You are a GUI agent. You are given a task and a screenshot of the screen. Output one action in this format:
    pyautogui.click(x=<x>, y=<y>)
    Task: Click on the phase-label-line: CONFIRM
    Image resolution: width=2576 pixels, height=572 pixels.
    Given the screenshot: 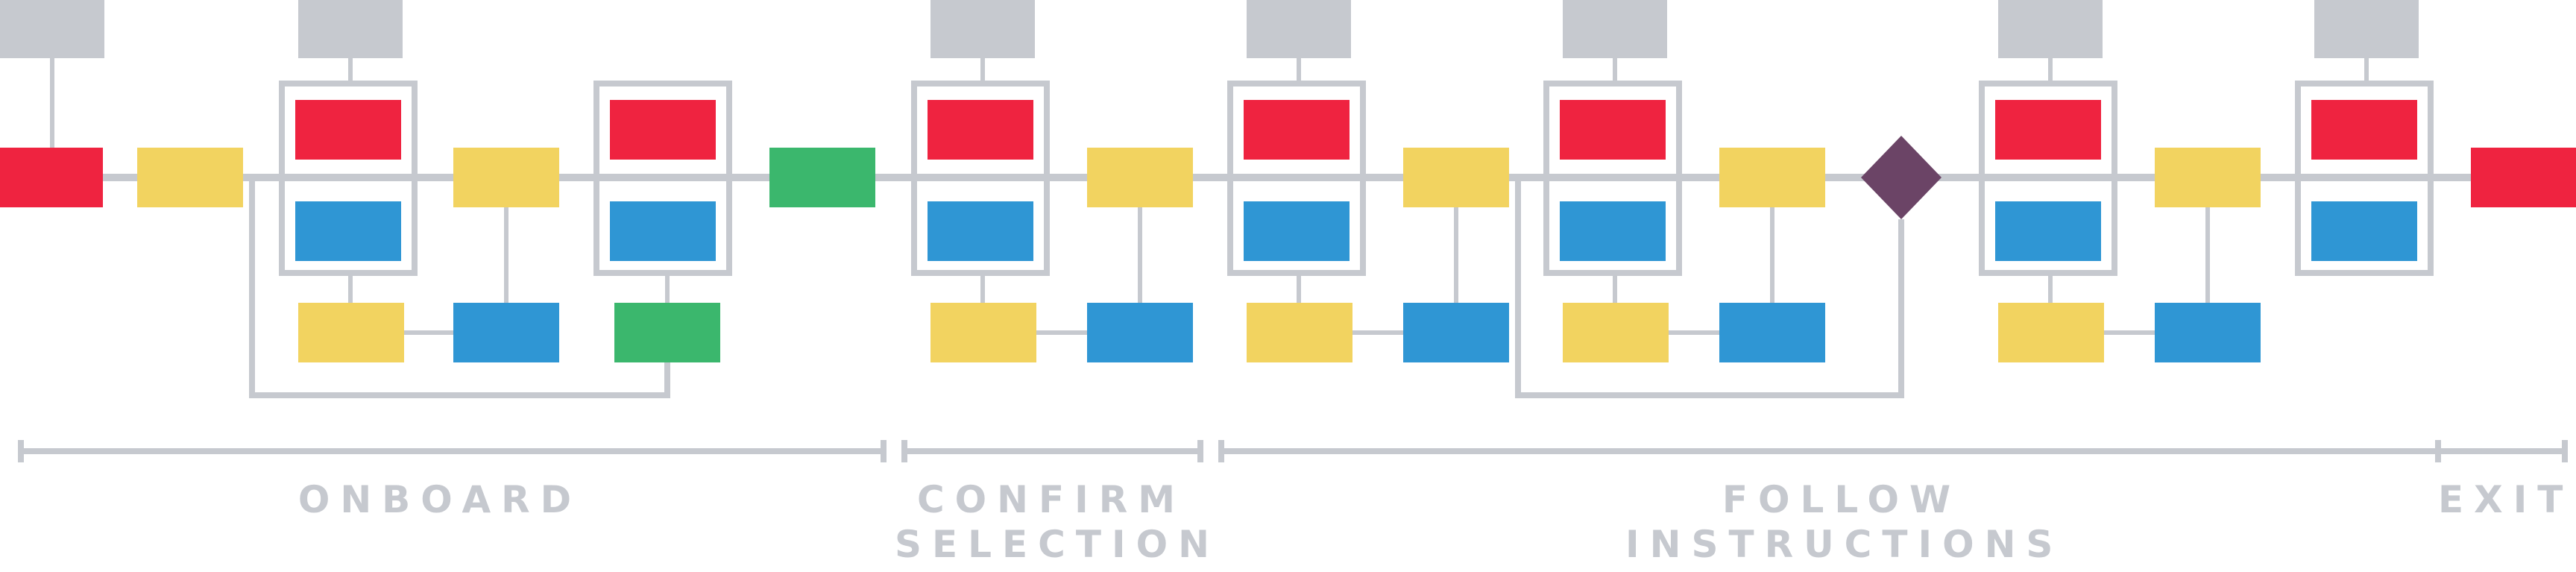 What is the action you would take?
    pyautogui.click(x=1051, y=499)
    